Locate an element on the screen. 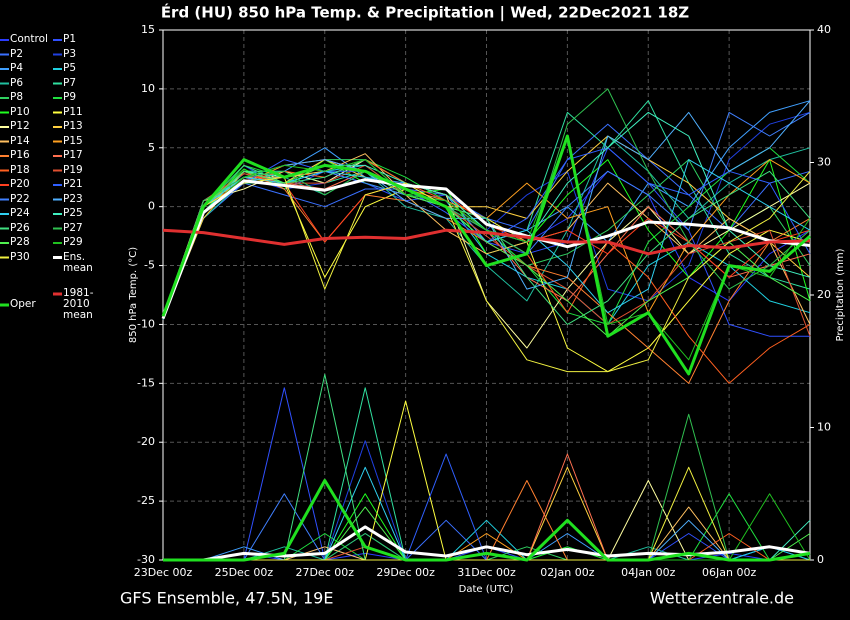 Image resolution: width=850 pixels, height=620 pixels. legend-label: P17 is located at coordinates (73, 155).